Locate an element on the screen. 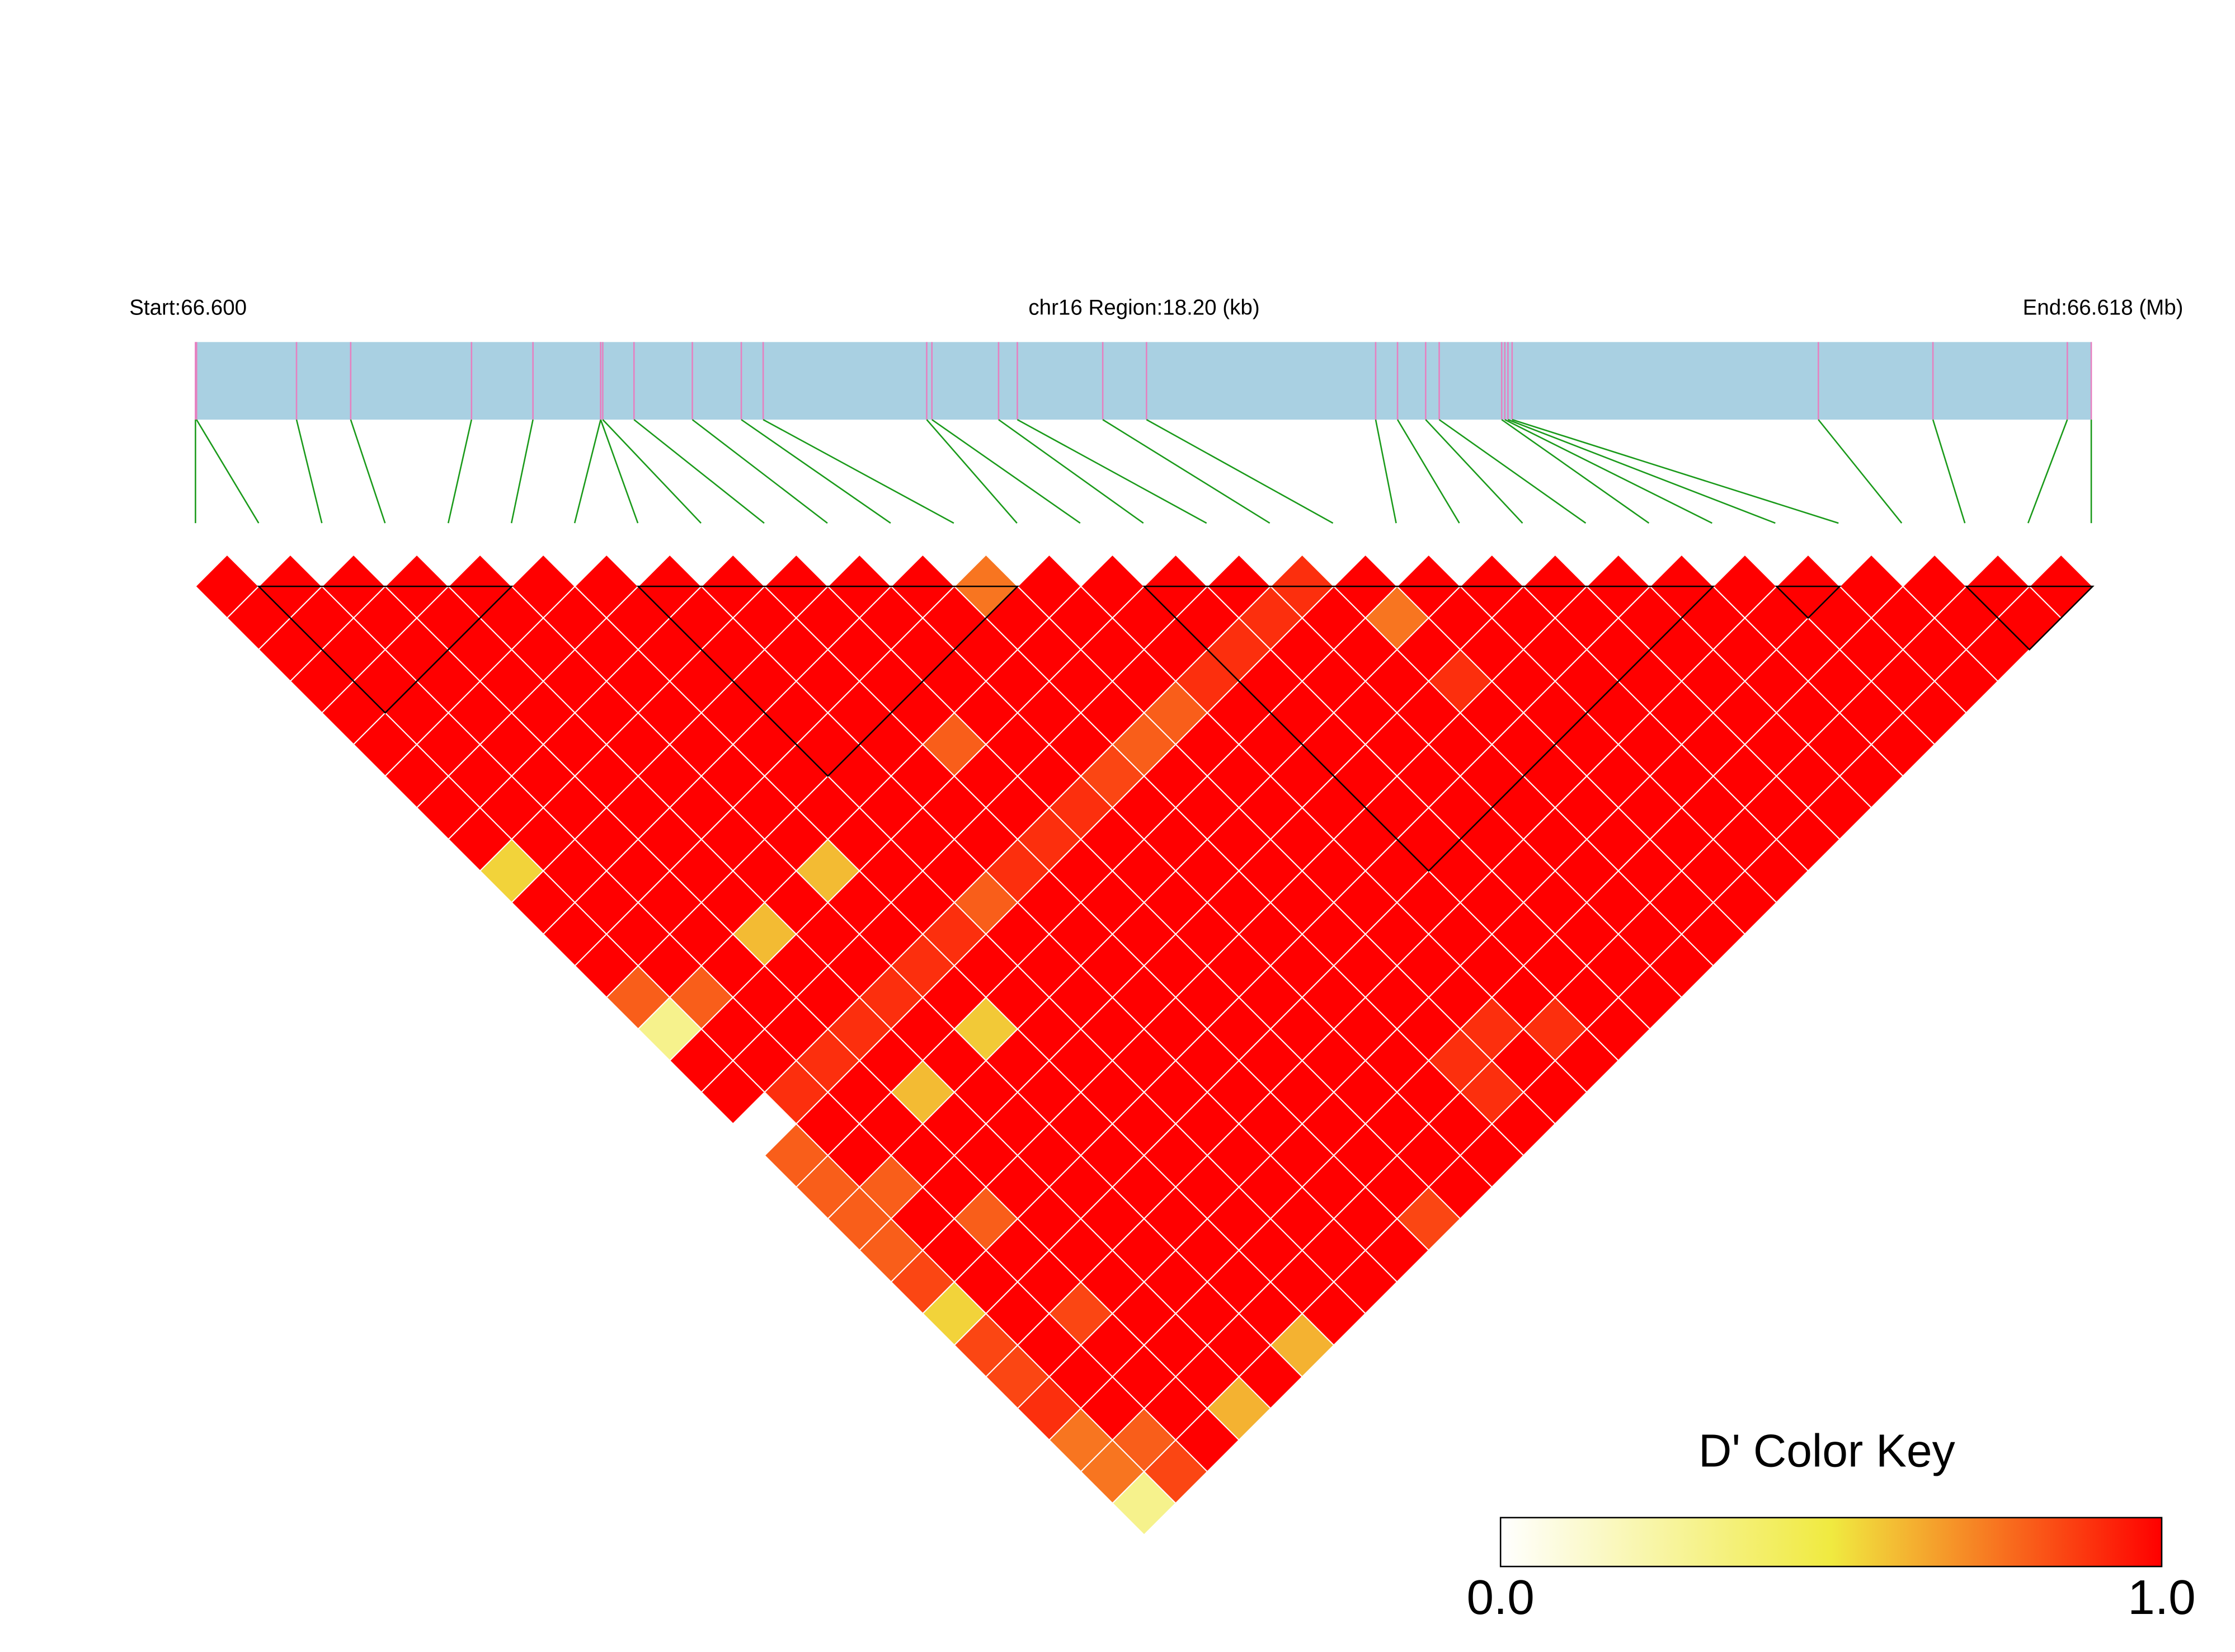  color-key-title: D' Color Key is located at coordinates (1827, 1451).